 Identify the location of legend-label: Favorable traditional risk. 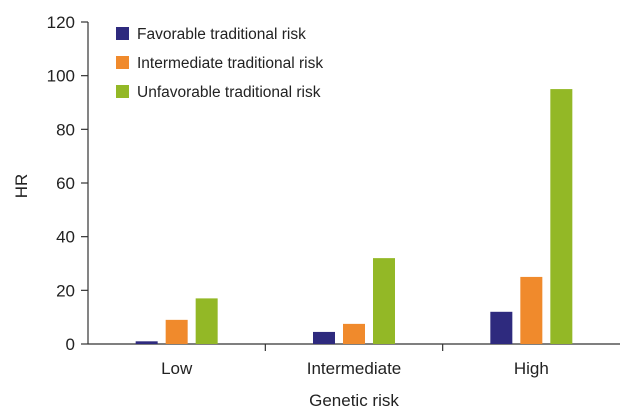
(221, 34).